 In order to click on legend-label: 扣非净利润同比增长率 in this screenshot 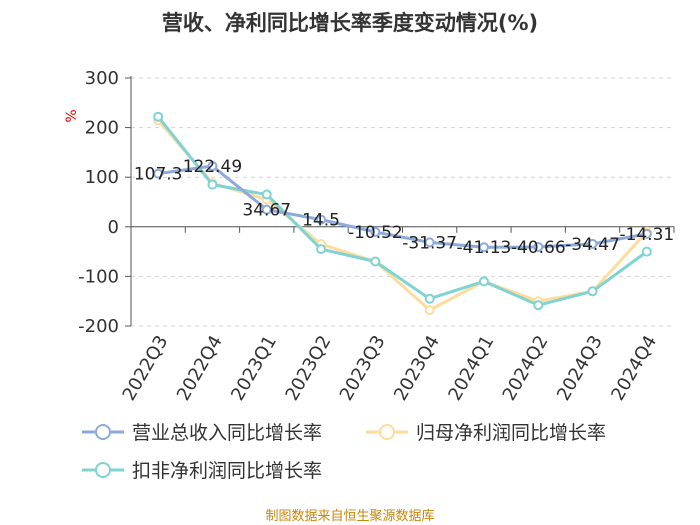, I will do `click(227, 471)`.